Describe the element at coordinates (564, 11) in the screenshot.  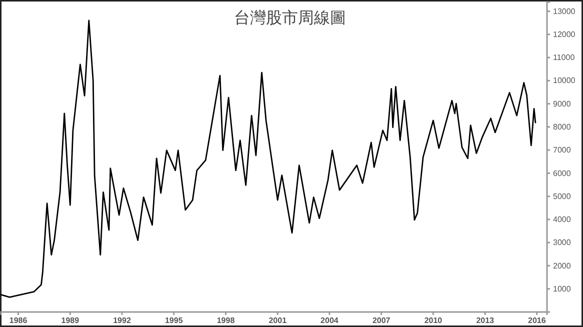
I see `y-tick-label: 13000` at that location.